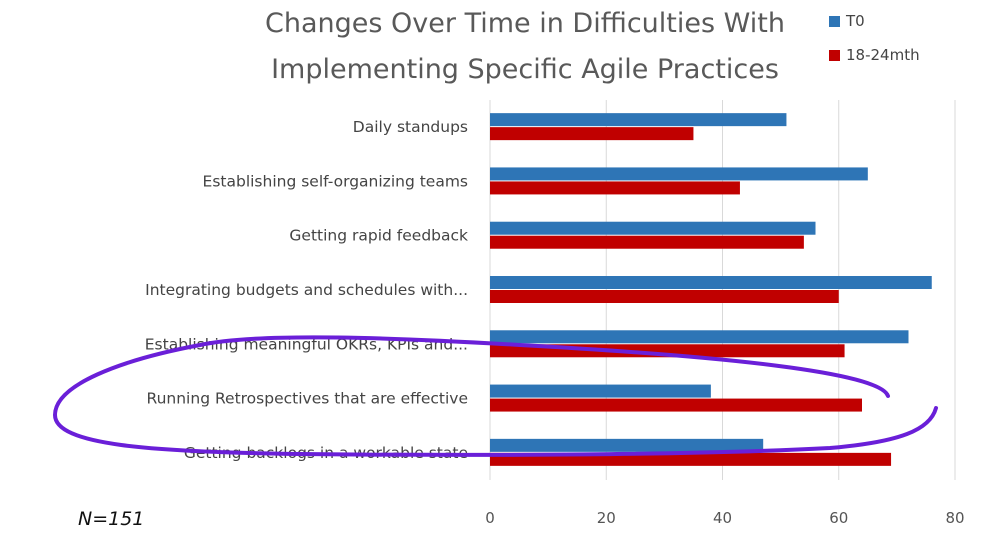 Image resolution: width=985 pixels, height=547 pixels. What do you see at coordinates (855, 21) in the screenshot?
I see `legend-label: T0` at bounding box center [855, 21].